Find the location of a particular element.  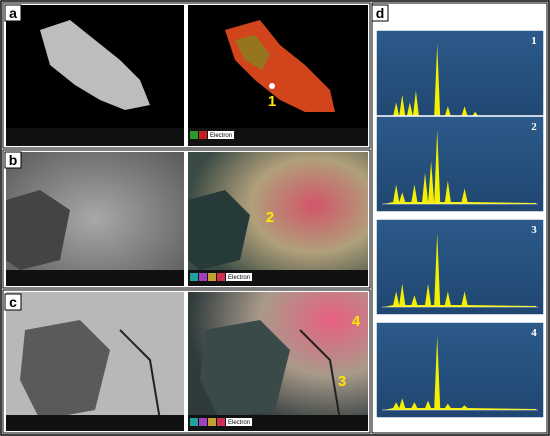

point-marker: 3 is located at coordinates (342, 381).